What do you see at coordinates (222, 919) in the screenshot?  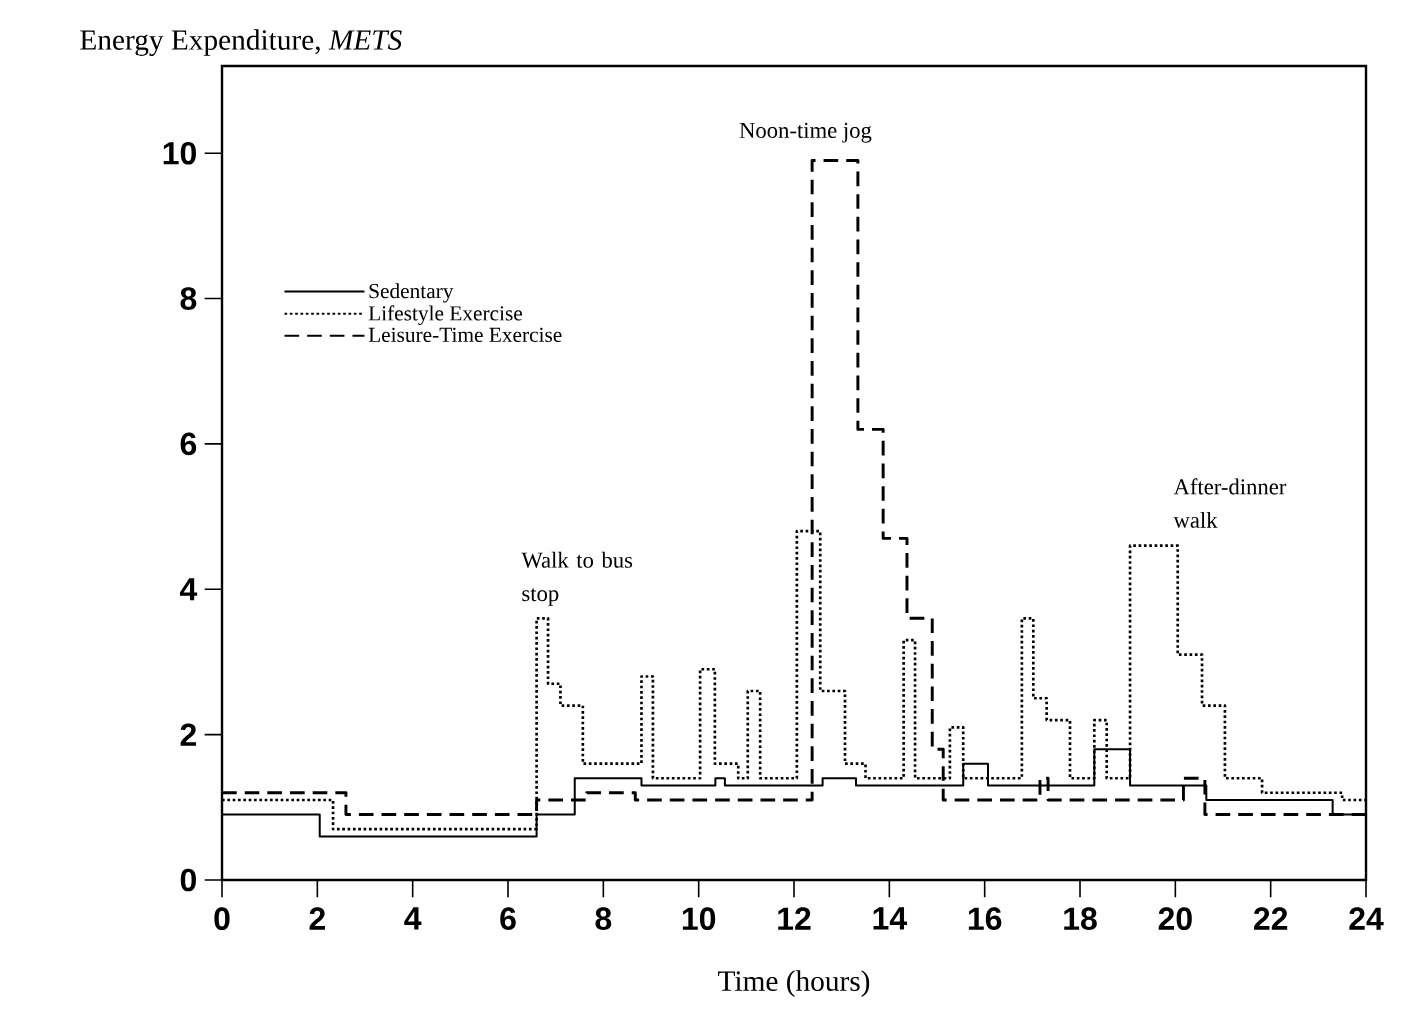 I see `x-tick-label: 0` at bounding box center [222, 919].